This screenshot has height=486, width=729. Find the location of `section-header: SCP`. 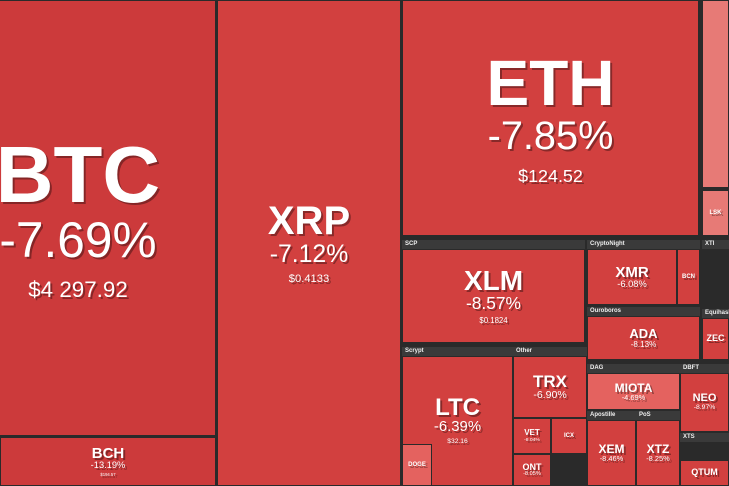

section-header: SCP is located at coordinates (493, 244).